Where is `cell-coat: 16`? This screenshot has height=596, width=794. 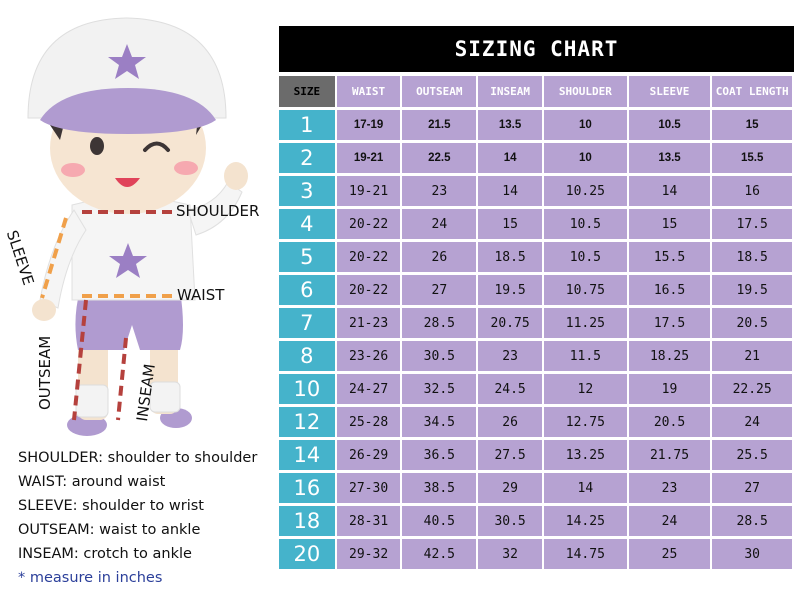
cell-coat: 16 is located at coordinates (752, 191).